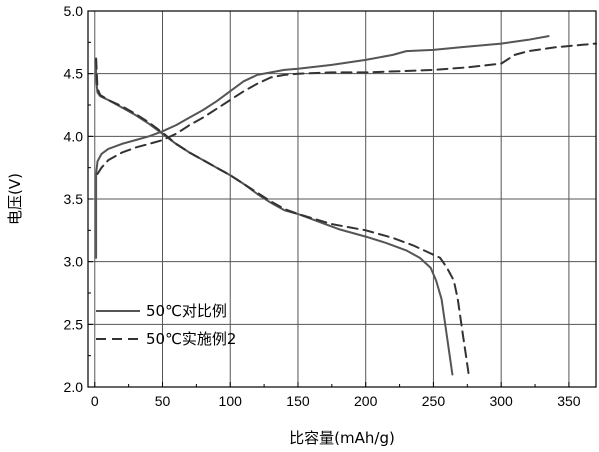 This screenshot has height=452, width=599. Describe the element at coordinates (74, 199) in the screenshot. I see `y-tick-label: 3.5` at that location.